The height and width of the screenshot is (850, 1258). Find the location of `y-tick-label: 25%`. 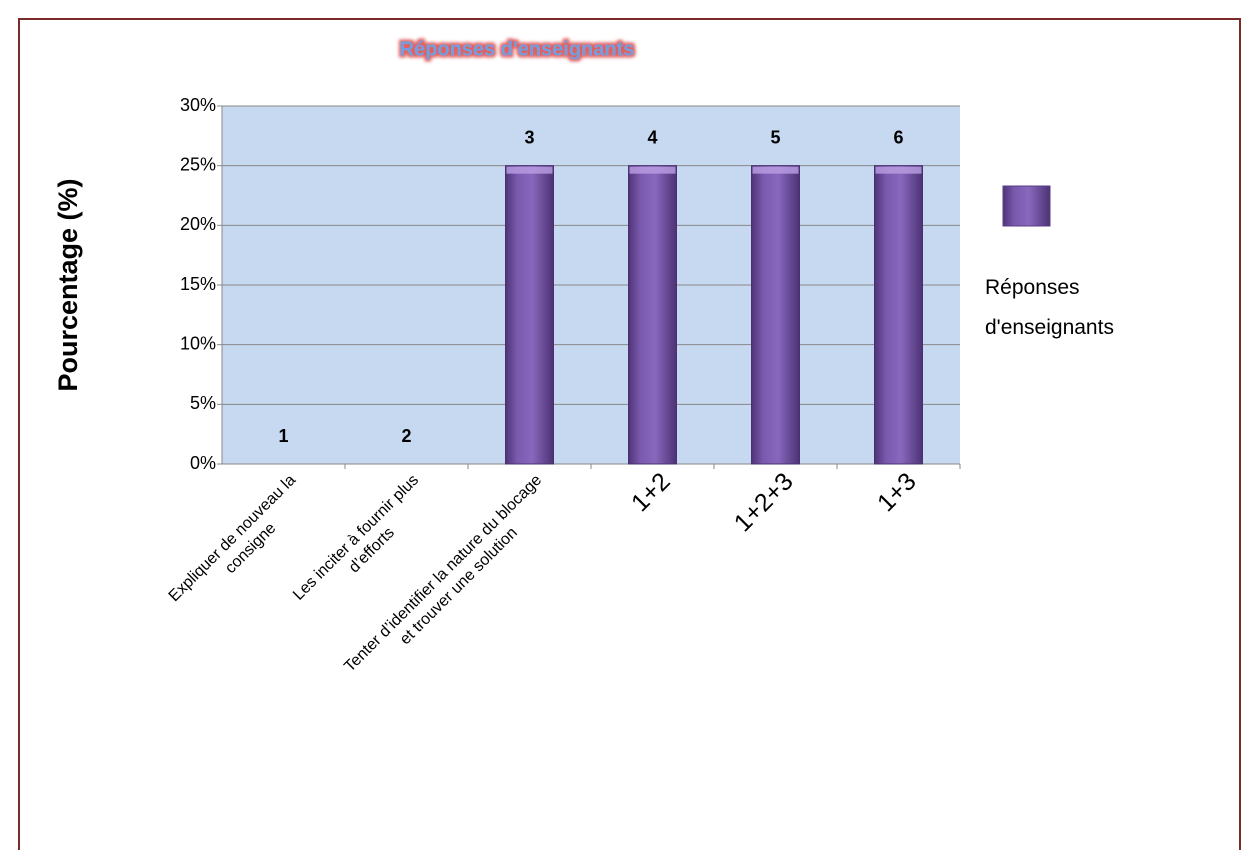

y-tick-label: 25% is located at coordinates (198, 164).